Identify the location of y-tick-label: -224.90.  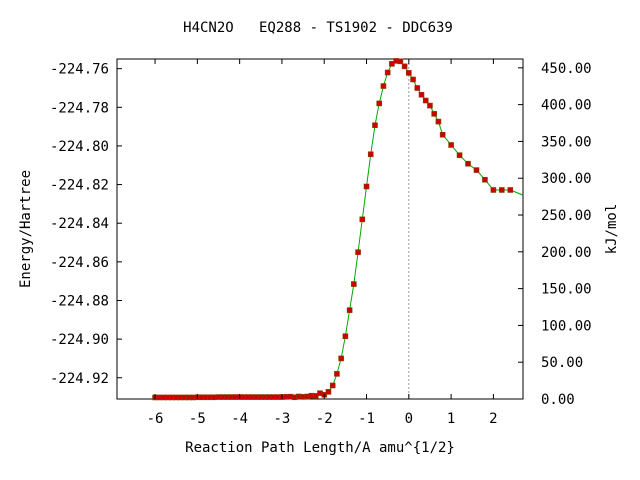
(79, 340).